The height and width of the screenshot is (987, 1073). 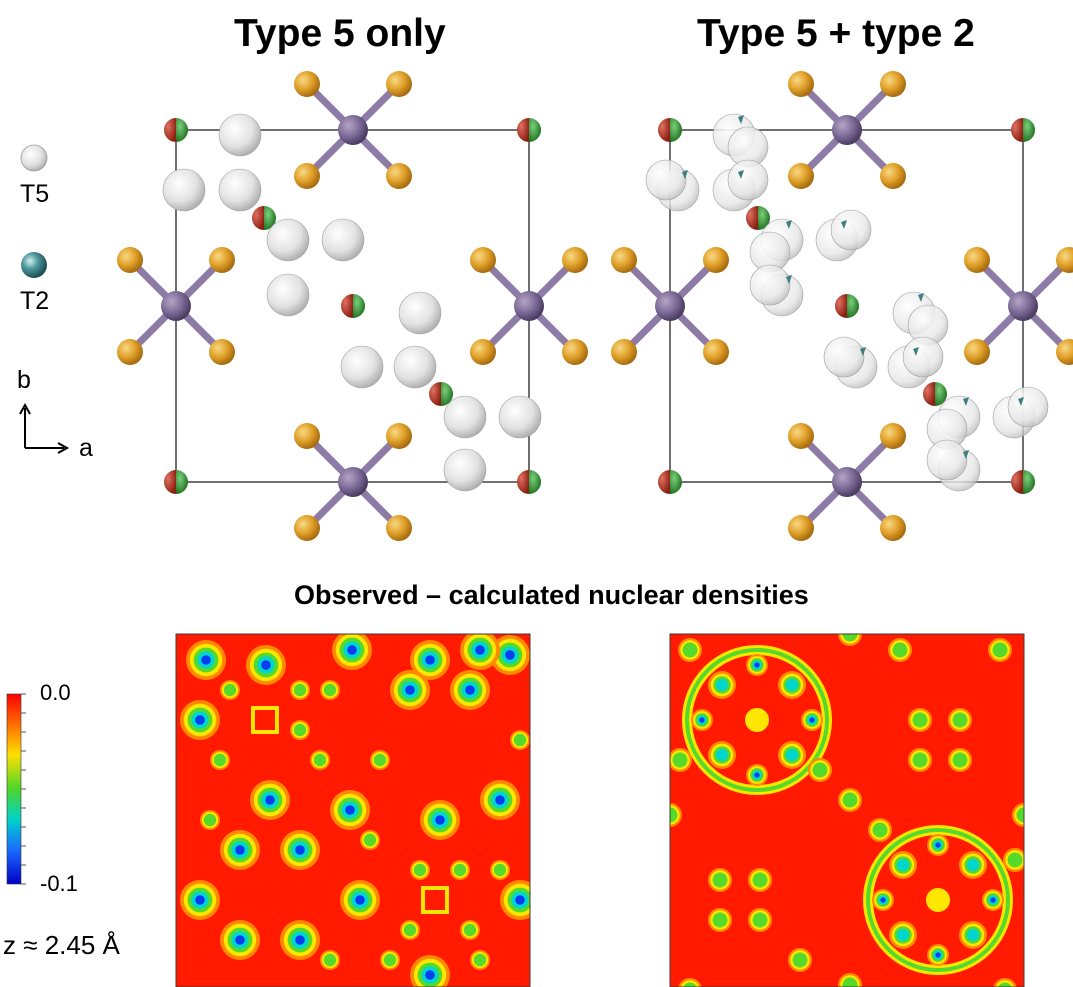 What do you see at coordinates (176, 306) in the screenshot?
I see `framework-center-atom` at bounding box center [176, 306].